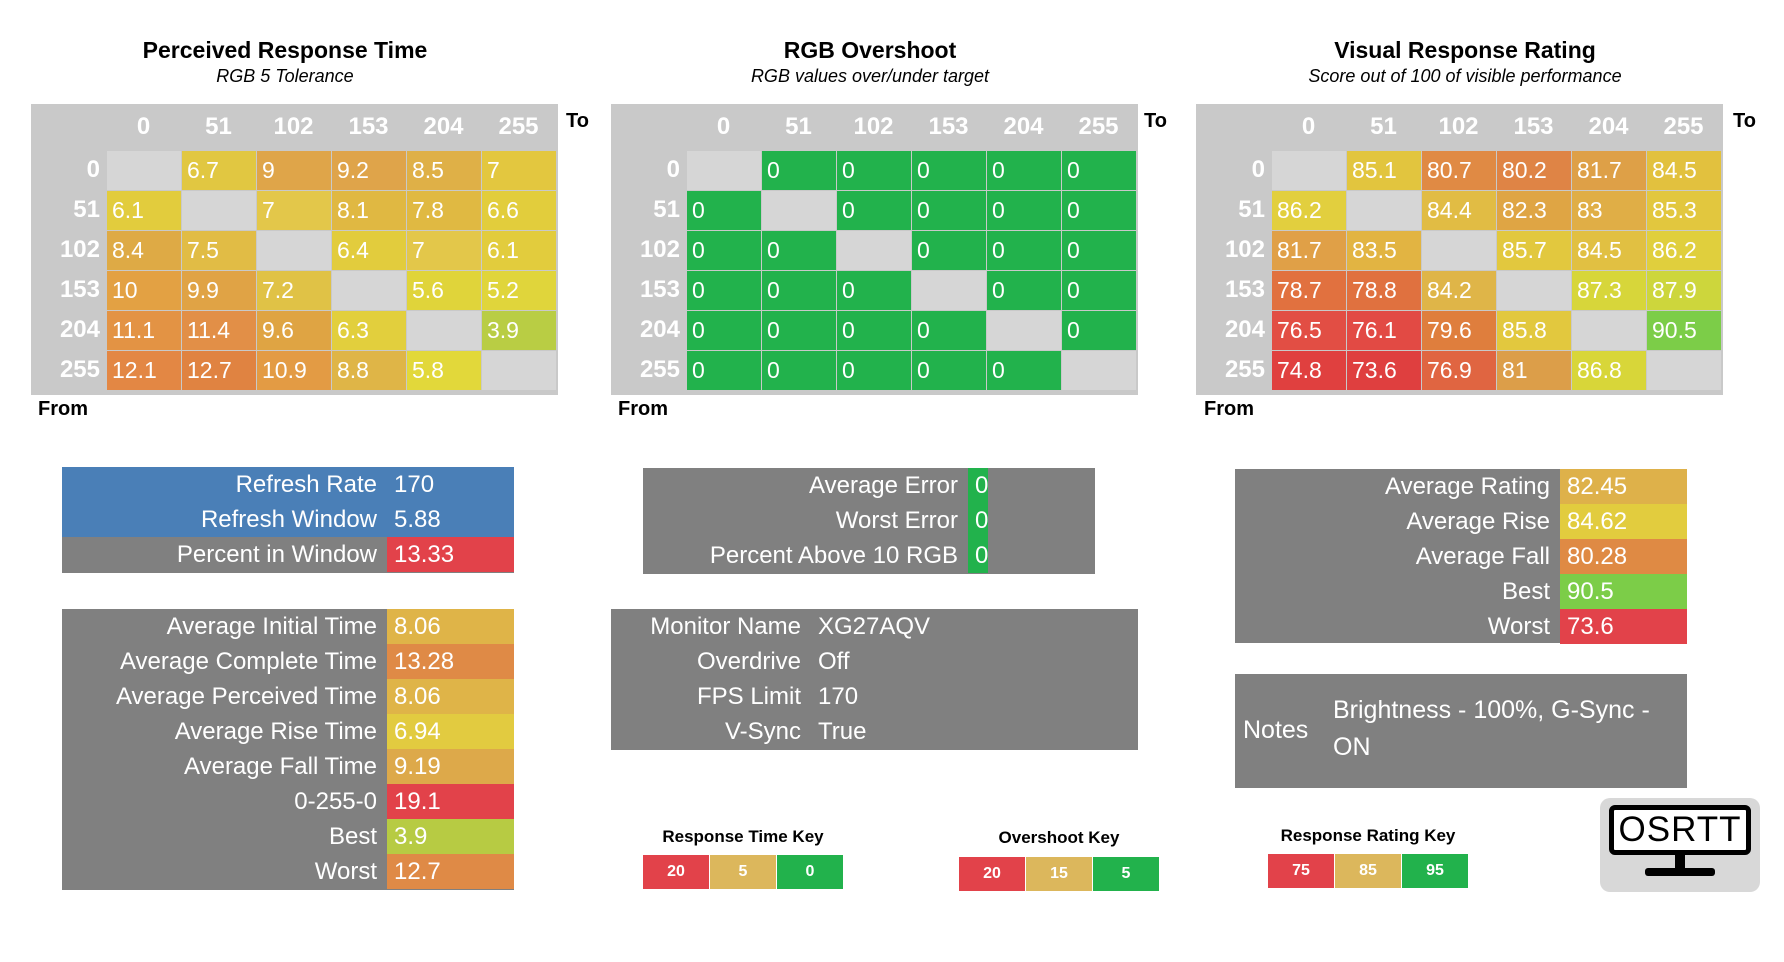 The image size is (1784, 962). I want to click on heatmap-1-to-label: To, so click(577, 121).